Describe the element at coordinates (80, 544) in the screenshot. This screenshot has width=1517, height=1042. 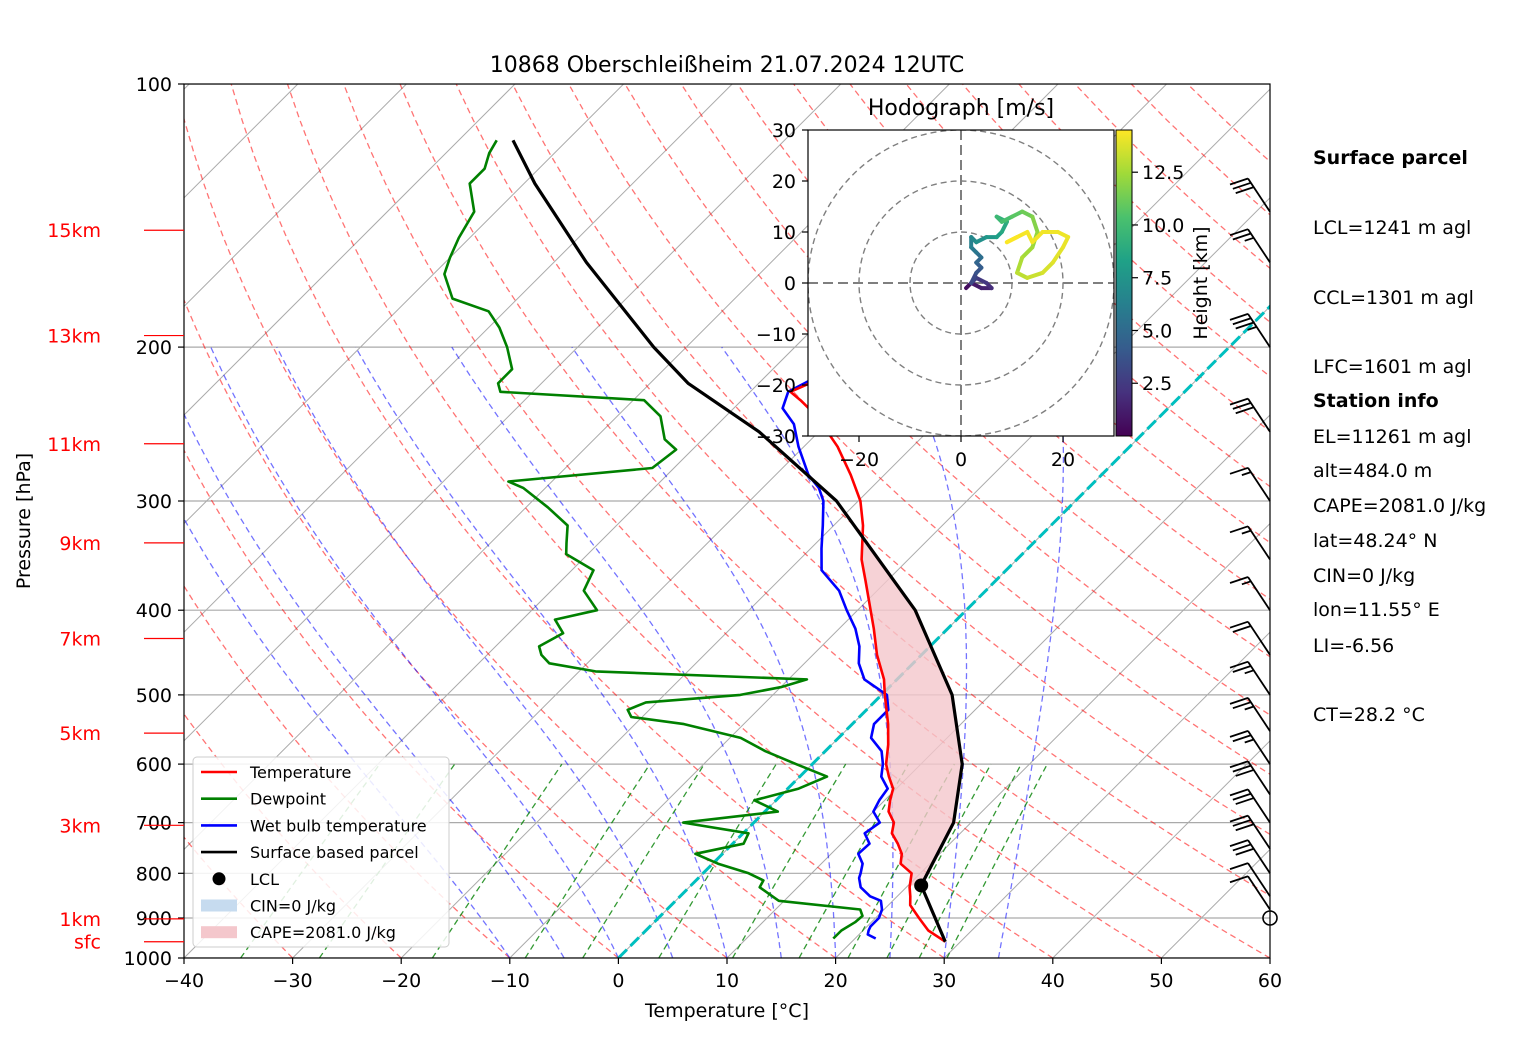
I see `height-label: 9km` at that location.